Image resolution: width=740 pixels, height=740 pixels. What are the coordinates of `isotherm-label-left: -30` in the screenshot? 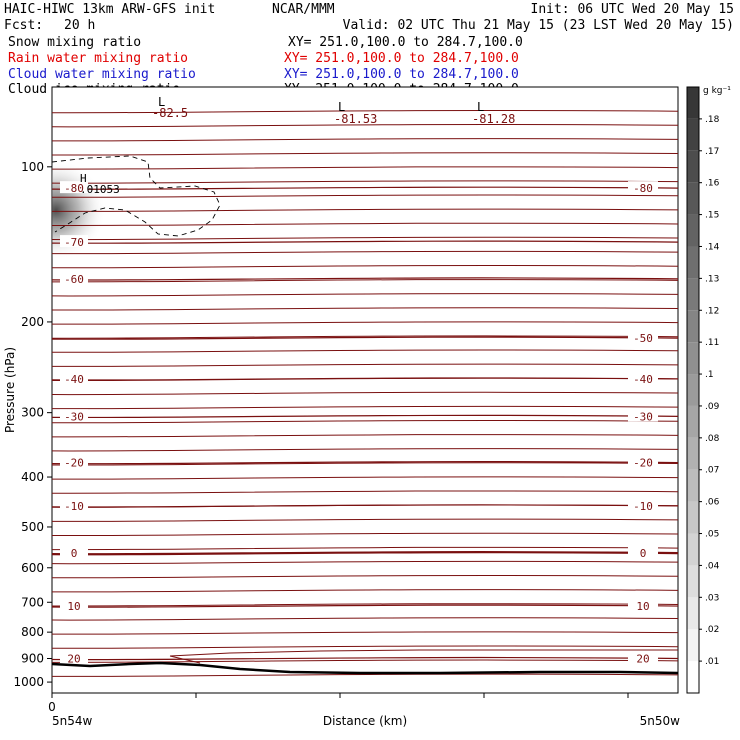 It's located at (74, 416).